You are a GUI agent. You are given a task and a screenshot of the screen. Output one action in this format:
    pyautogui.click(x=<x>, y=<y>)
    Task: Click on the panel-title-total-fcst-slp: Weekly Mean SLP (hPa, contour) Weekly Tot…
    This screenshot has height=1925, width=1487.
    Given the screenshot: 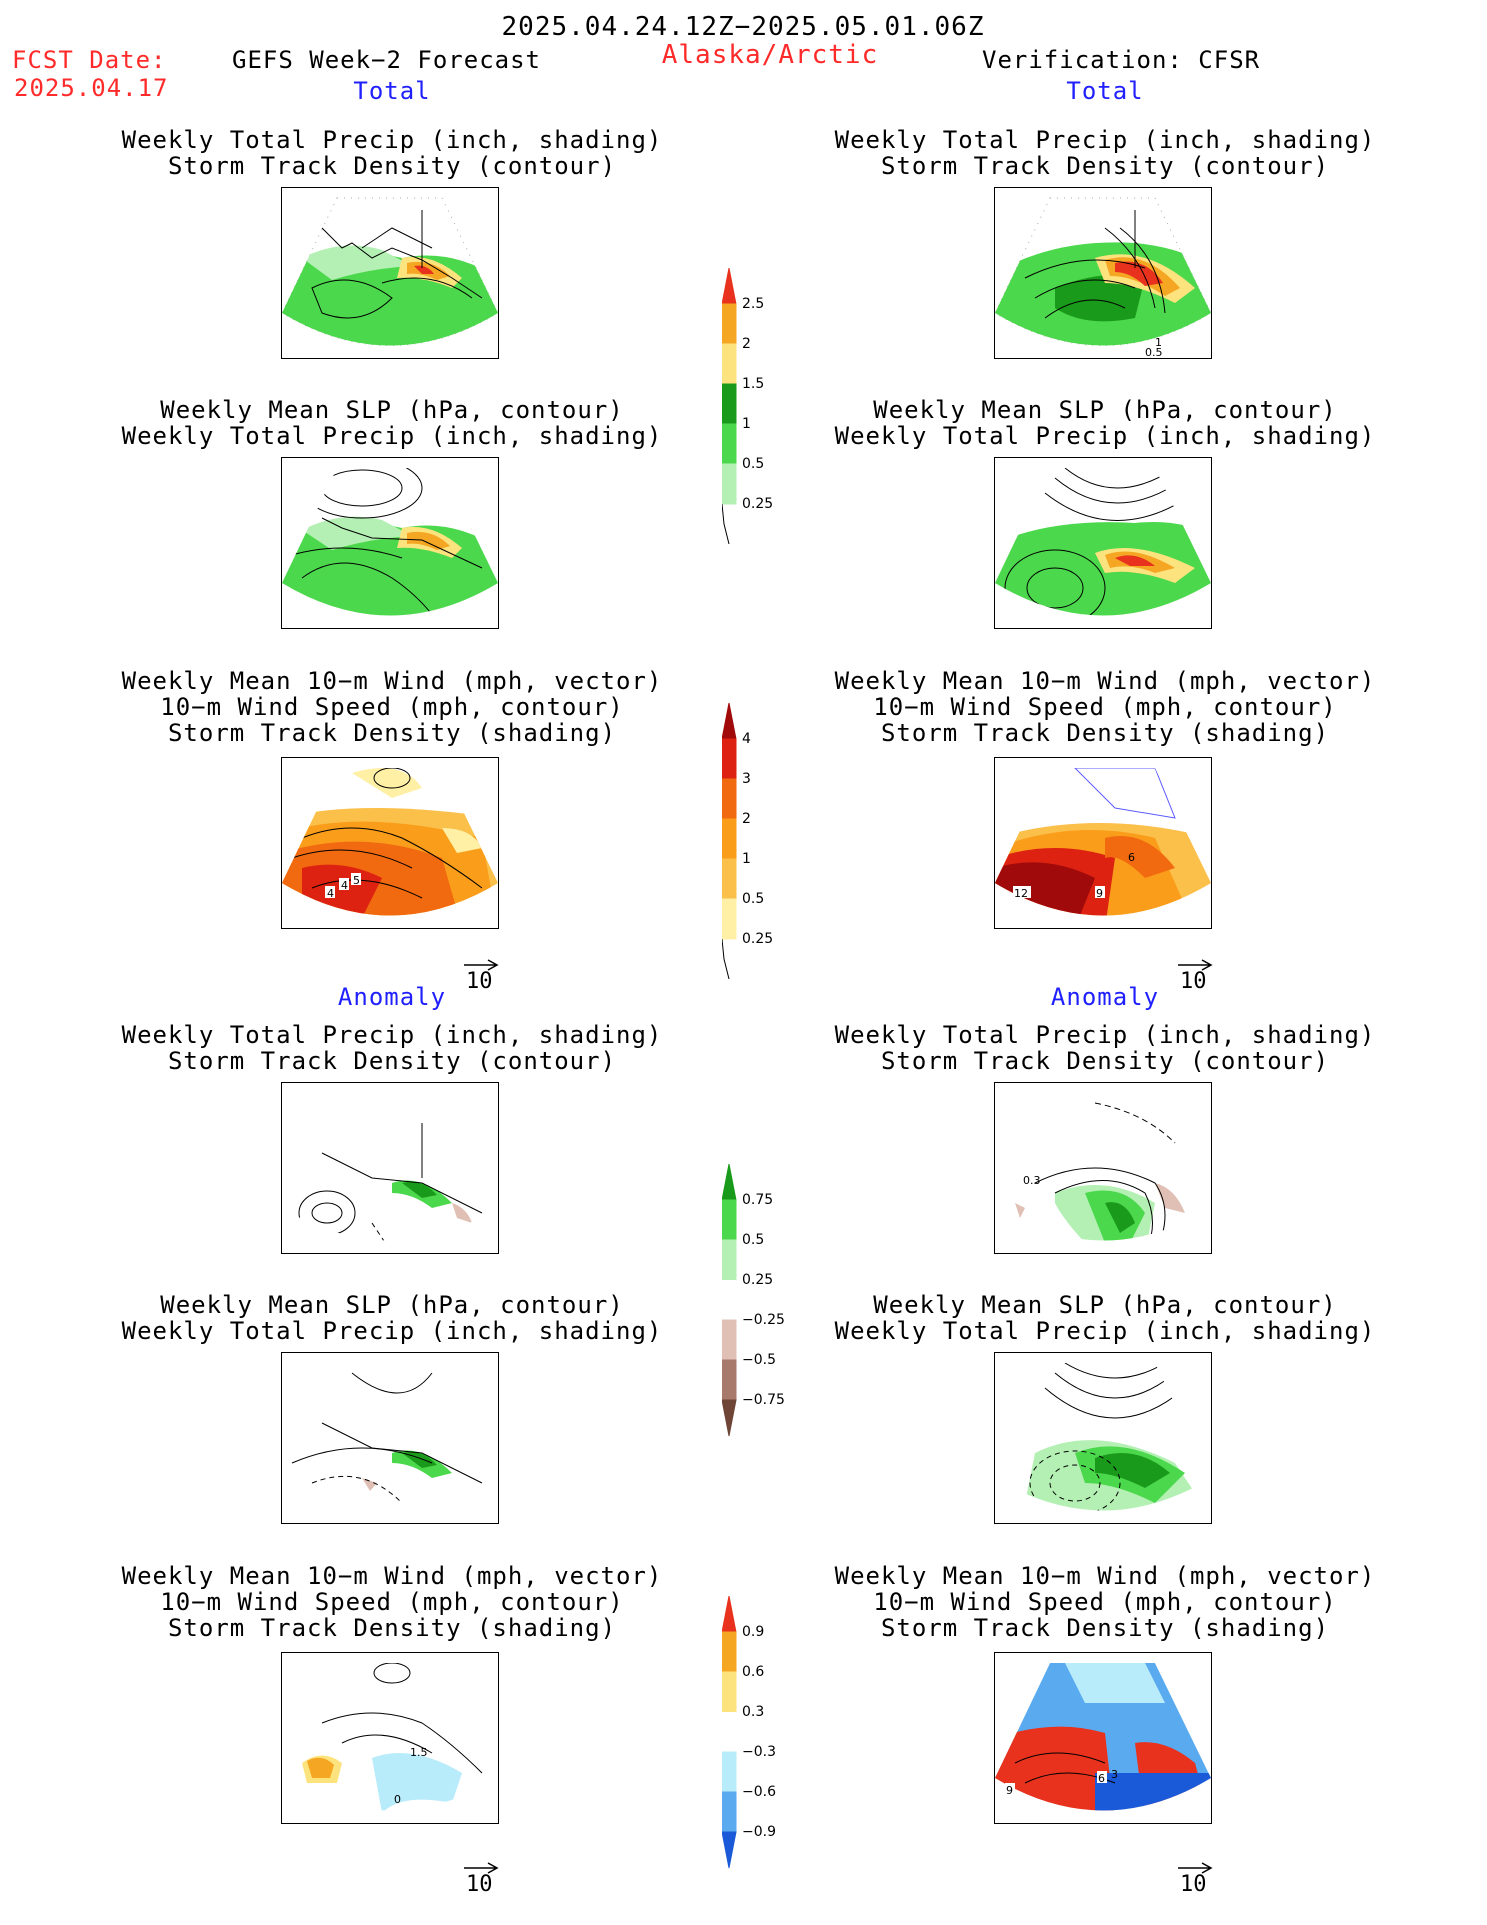 What is the action you would take?
    pyautogui.click(x=392, y=423)
    